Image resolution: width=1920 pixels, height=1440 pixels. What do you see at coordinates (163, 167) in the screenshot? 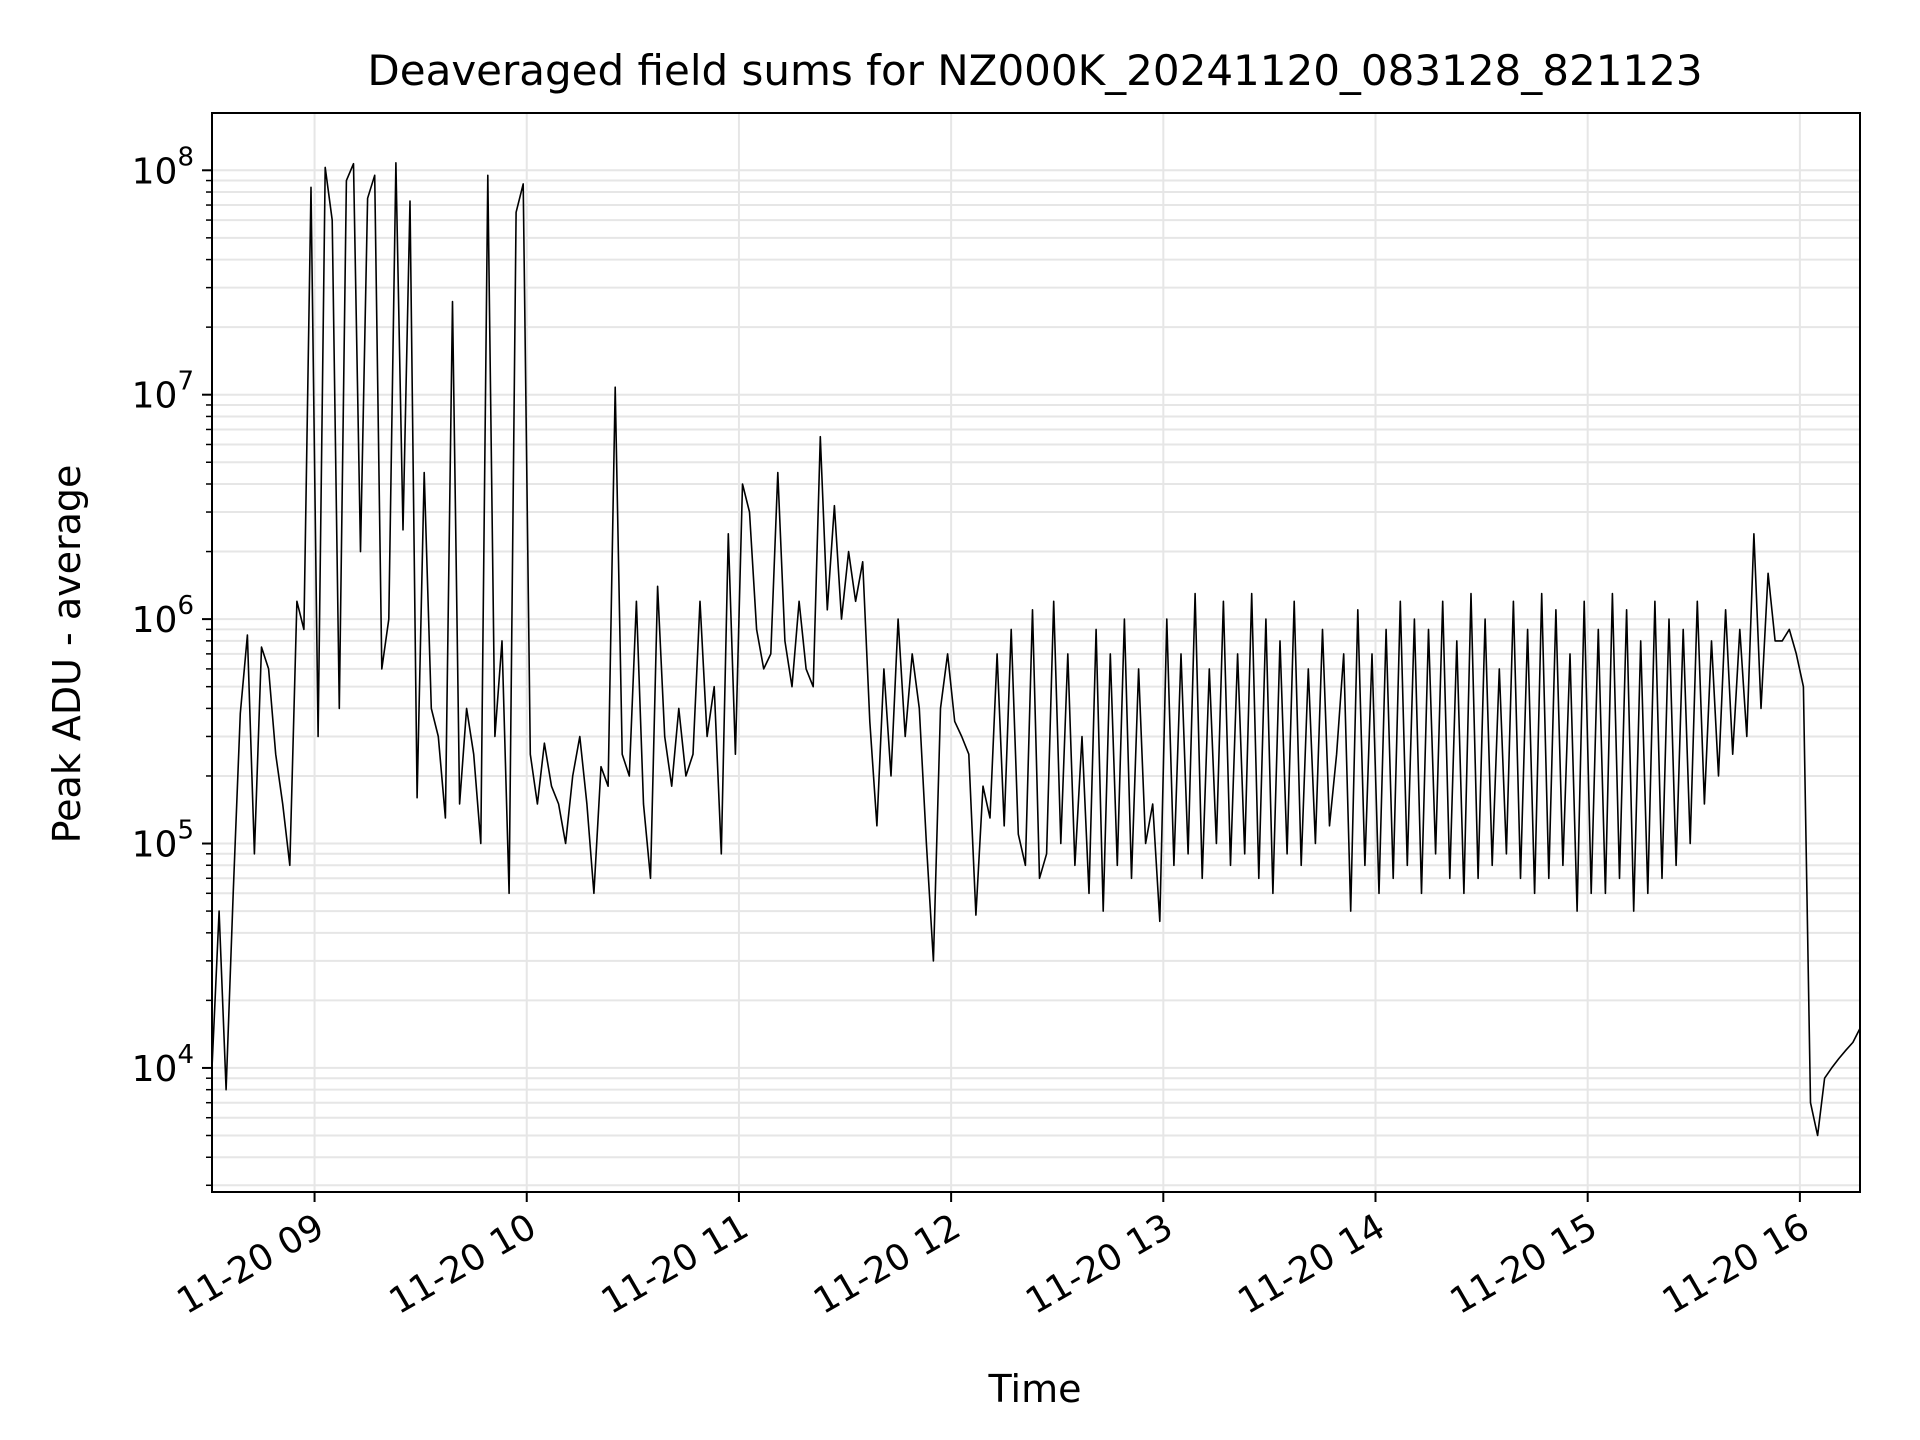
I see `y-tick-label: 10⁸` at bounding box center [163, 167].